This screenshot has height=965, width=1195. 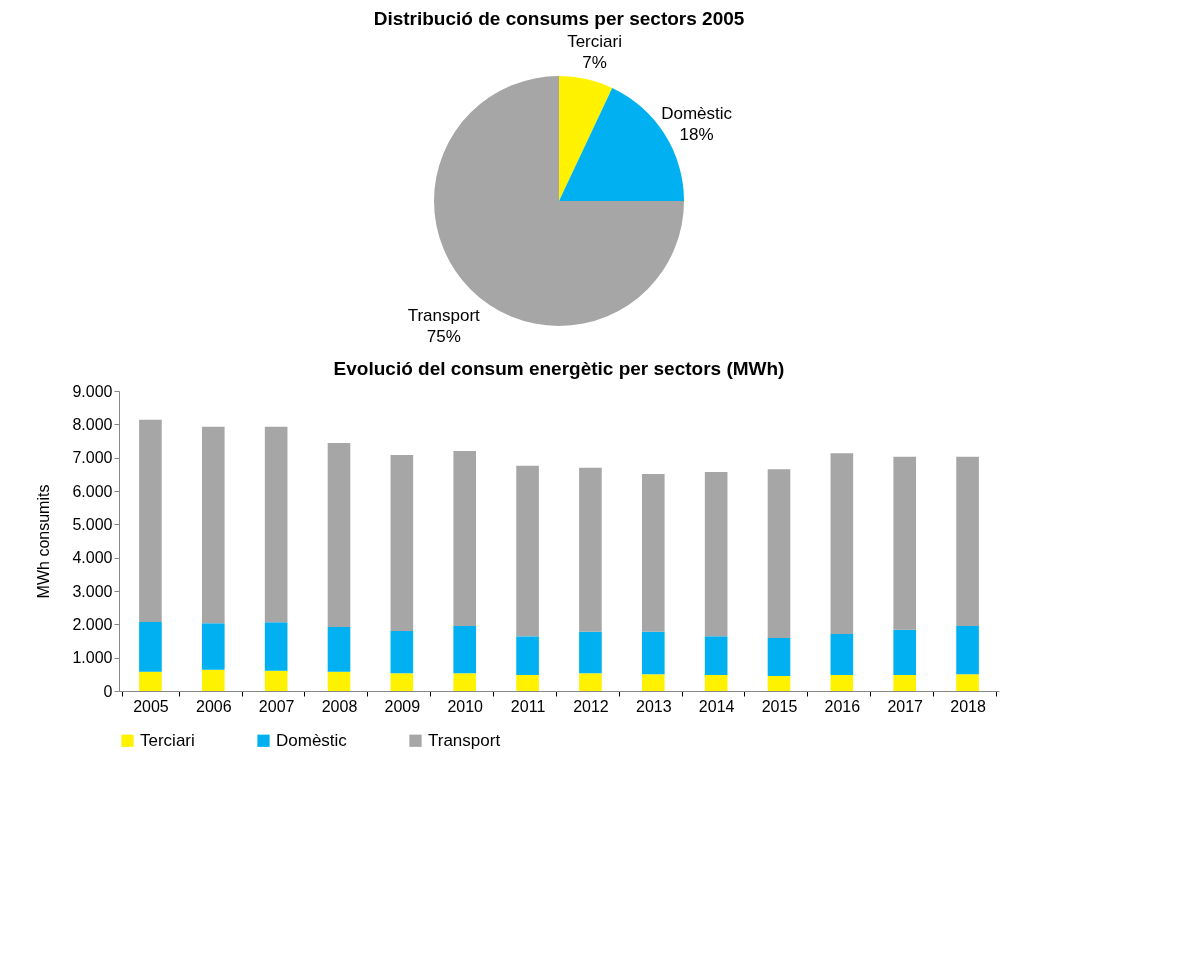 I want to click on y-tick-label: 0, so click(x=108, y=691).